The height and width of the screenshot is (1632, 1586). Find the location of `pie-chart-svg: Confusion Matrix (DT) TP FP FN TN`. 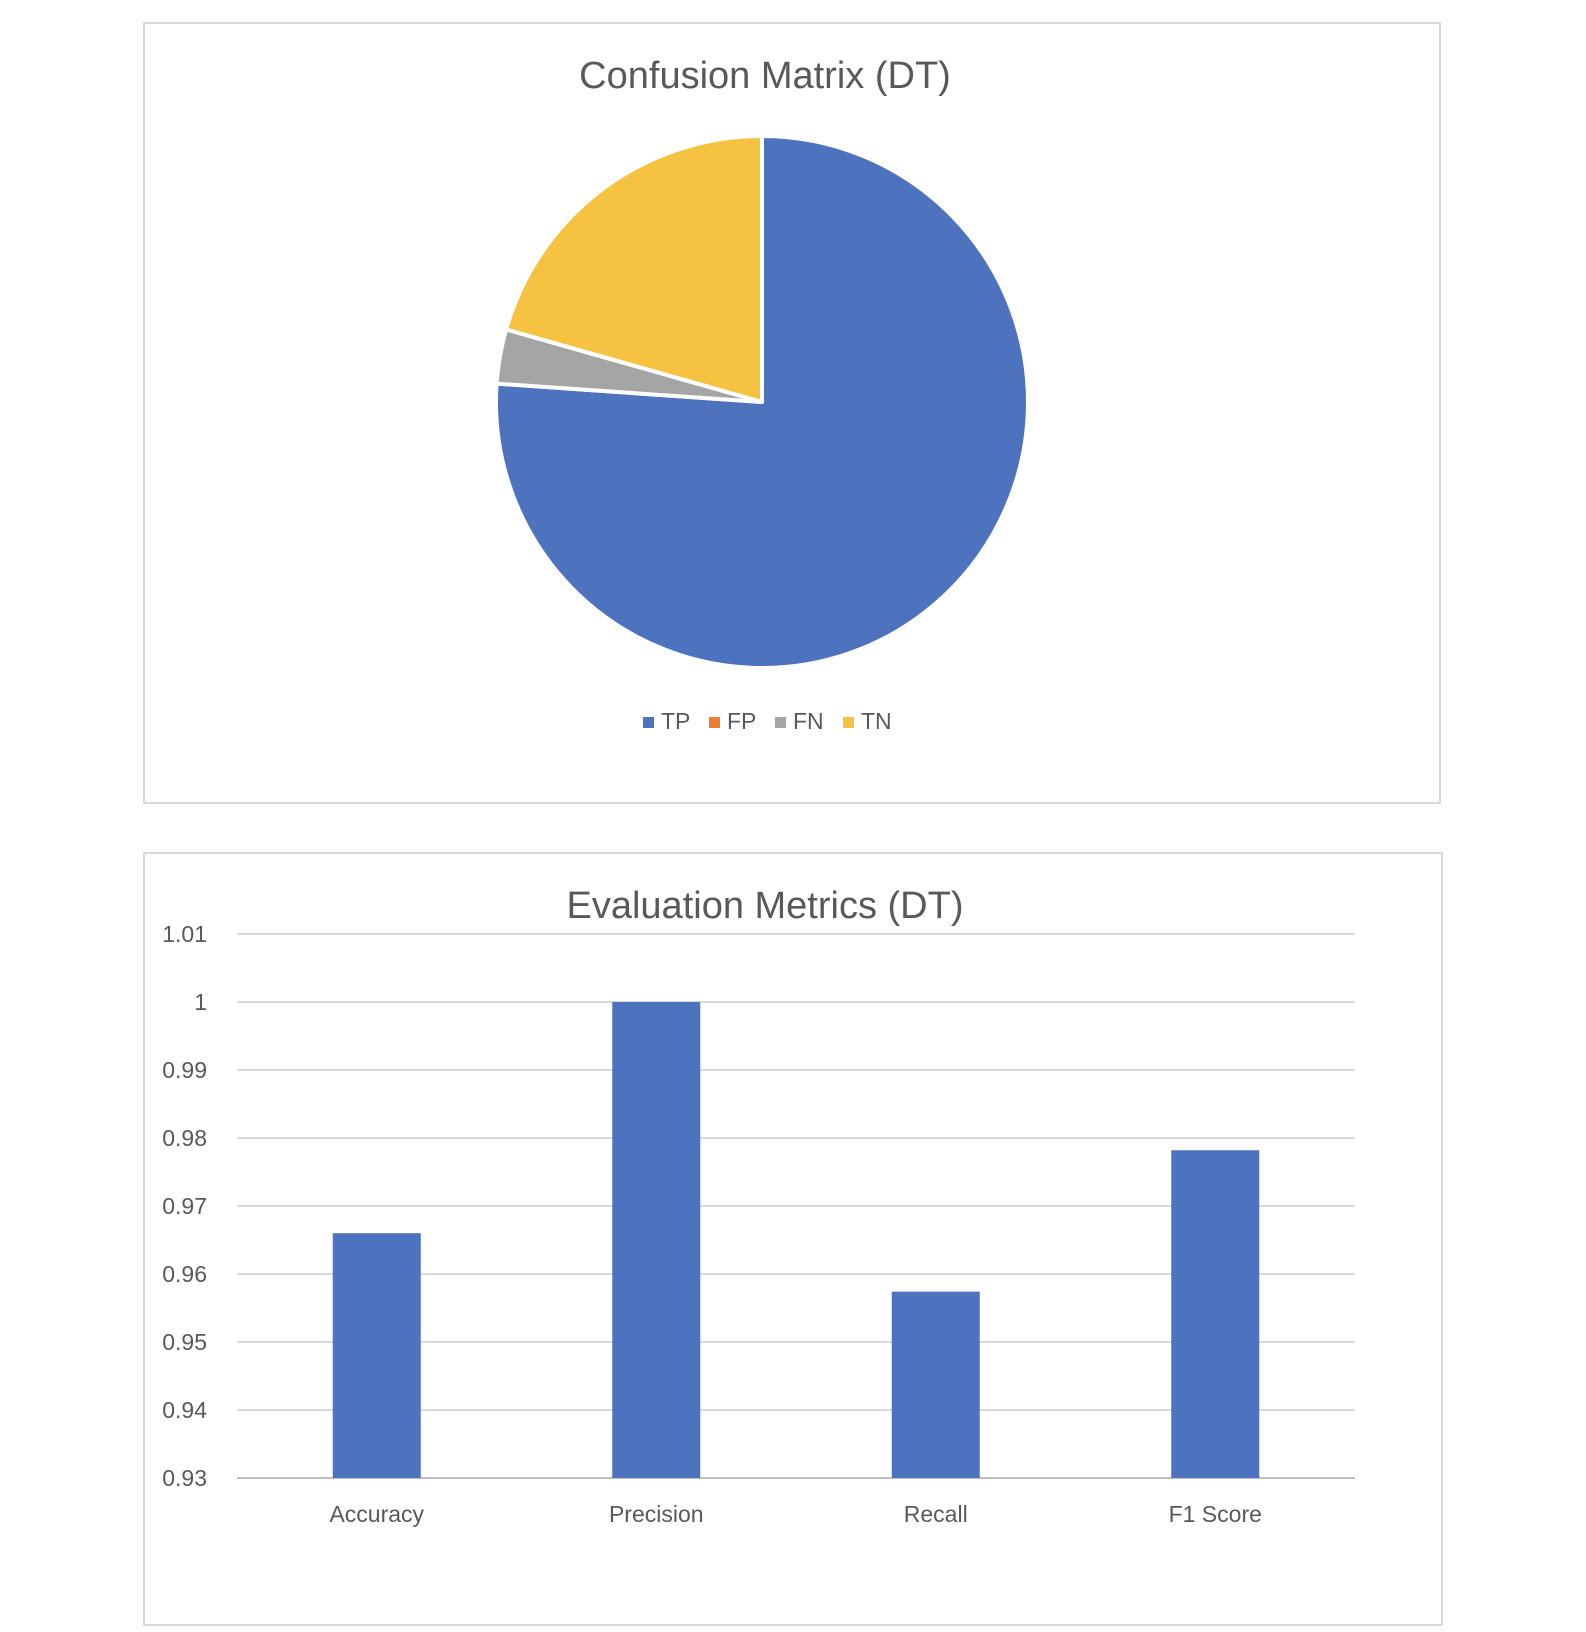

pie-chart-svg: Confusion Matrix (DT) TP FP FN TN is located at coordinates (762, 394).